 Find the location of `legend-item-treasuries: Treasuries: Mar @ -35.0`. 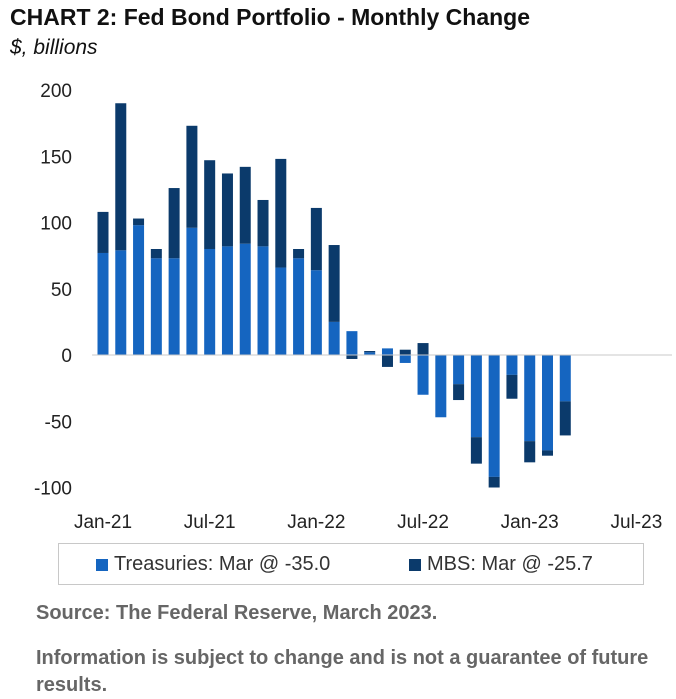

legend-item-treasuries: Treasuries: Mar @ -35.0 is located at coordinates (213, 564).